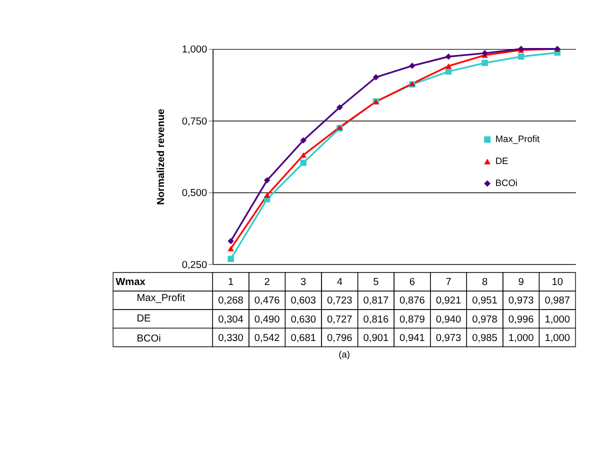 This screenshot has width=589, height=459. What do you see at coordinates (267, 282) in the screenshot?
I see `x-tick-label: 2` at bounding box center [267, 282].